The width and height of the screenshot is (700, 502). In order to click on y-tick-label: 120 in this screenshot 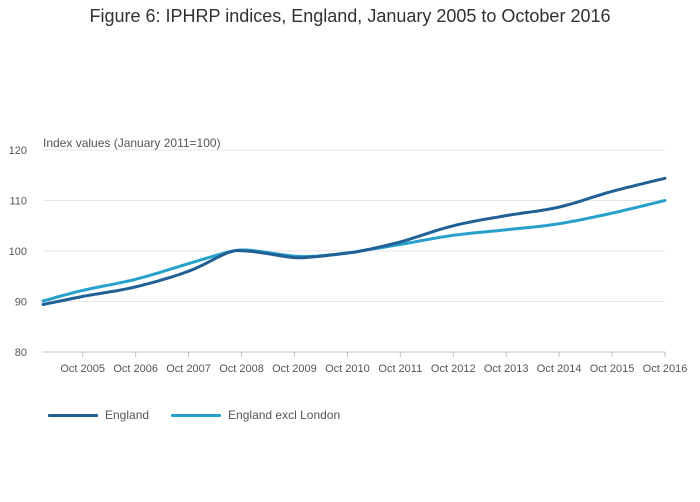, I will do `click(18, 151)`.